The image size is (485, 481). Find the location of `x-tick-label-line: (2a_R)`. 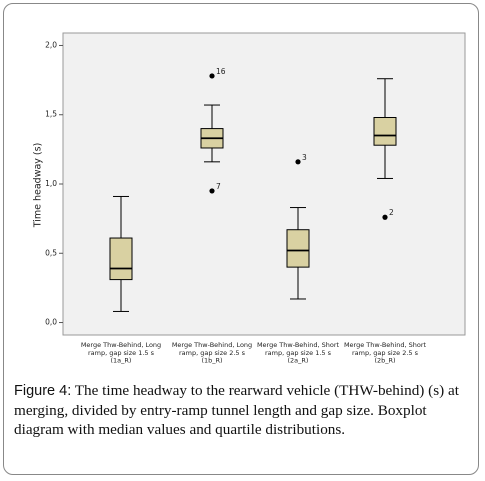

x-tick-label-line: (2a_R) is located at coordinates (298, 361).